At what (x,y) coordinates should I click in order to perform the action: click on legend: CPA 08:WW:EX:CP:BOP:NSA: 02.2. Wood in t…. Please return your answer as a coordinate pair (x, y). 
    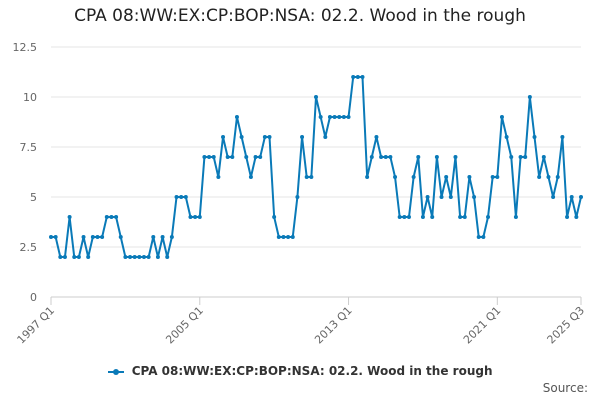
    Looking at the image, I should click on (300, 371).